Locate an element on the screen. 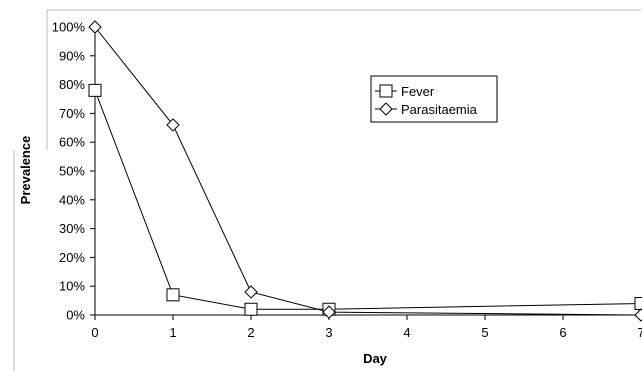  legend-marker-fever is located at coordinates (386, 91).